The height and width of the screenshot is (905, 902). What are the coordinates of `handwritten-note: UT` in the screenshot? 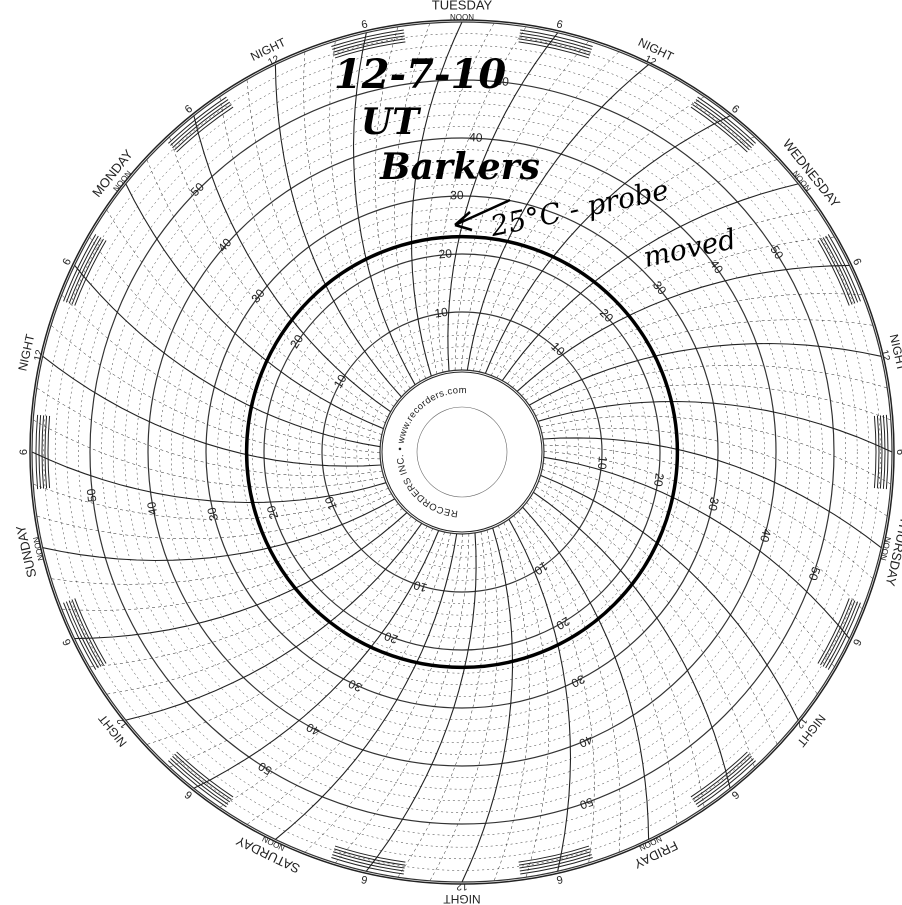 It's located at (391, 122).